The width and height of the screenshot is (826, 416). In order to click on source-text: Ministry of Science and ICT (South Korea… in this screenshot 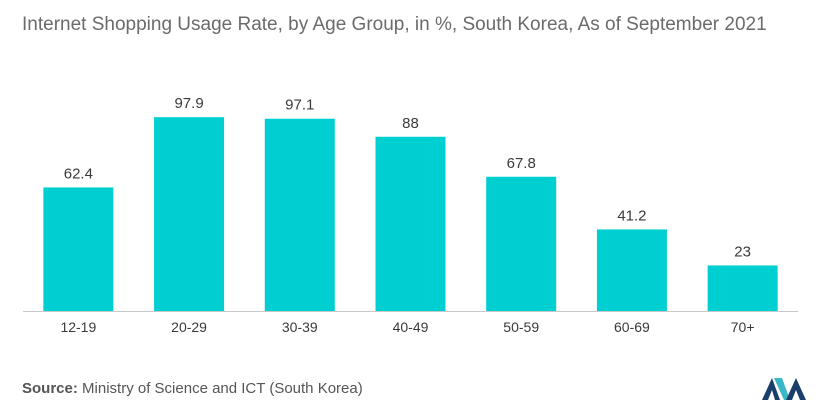, I will do `click(222, 388)`.